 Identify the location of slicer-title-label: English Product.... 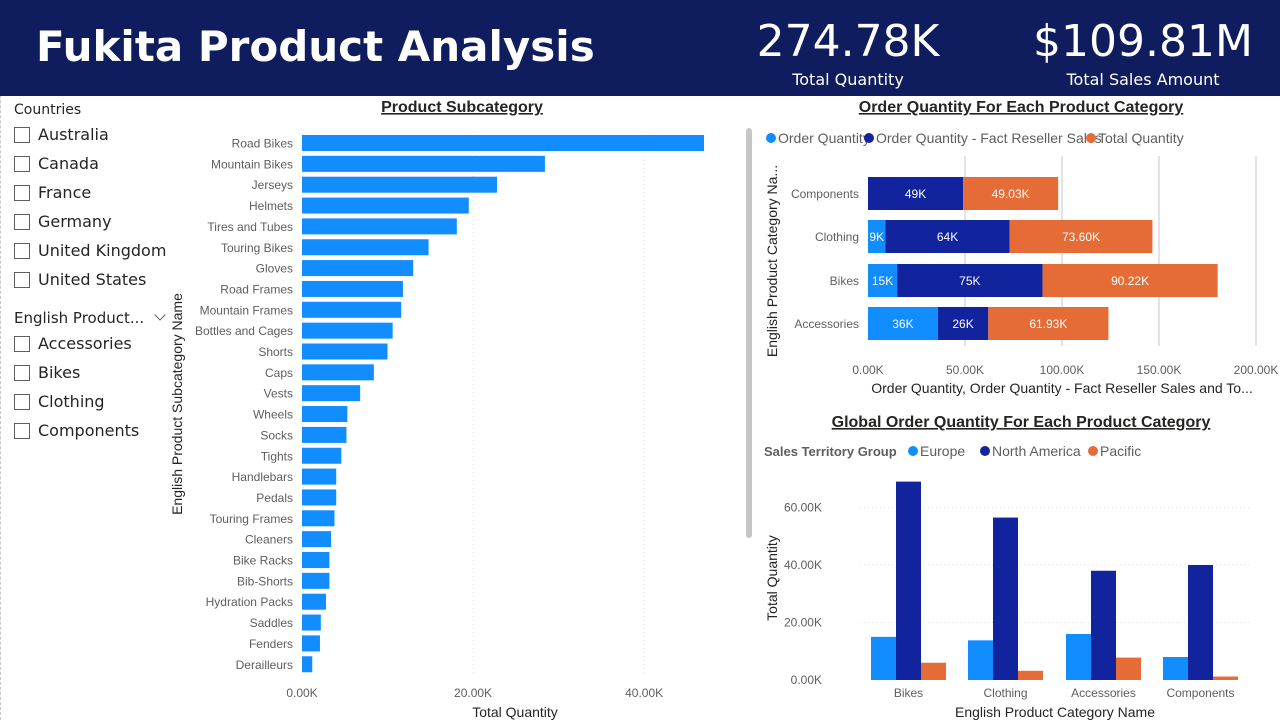
(79, 318).